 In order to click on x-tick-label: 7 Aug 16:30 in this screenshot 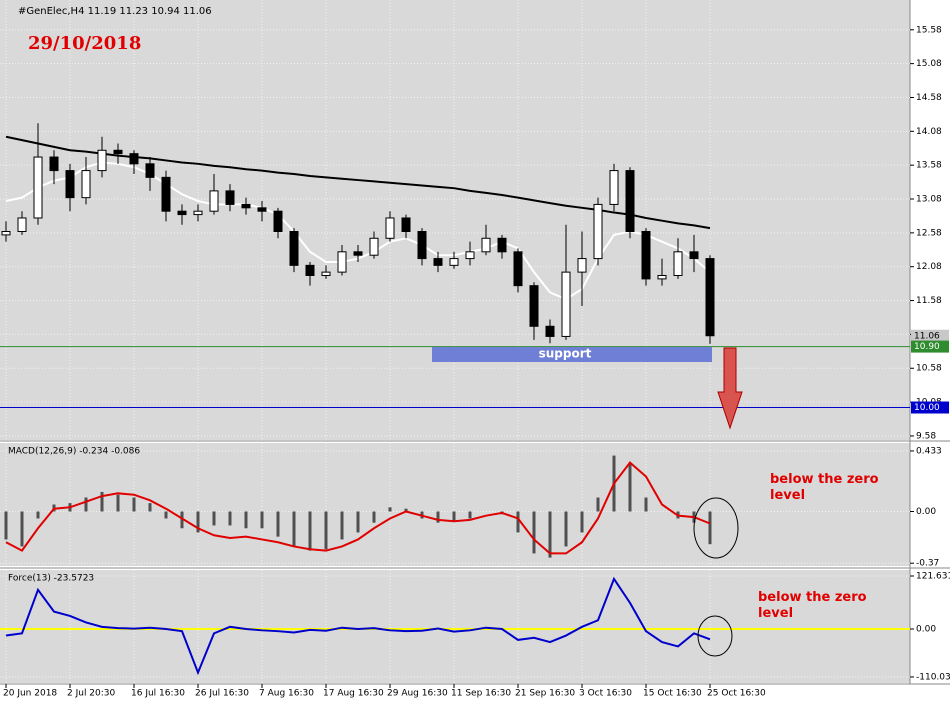, I will do `click(286, 694)`.